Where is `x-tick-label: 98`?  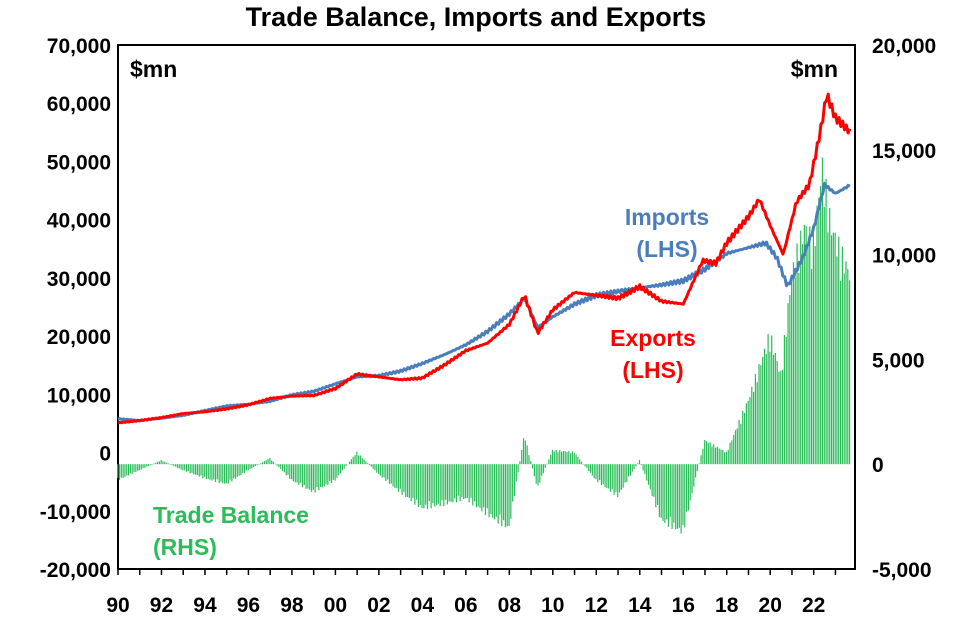 x-tick-label: 98 is located at coordinates (292, 605).